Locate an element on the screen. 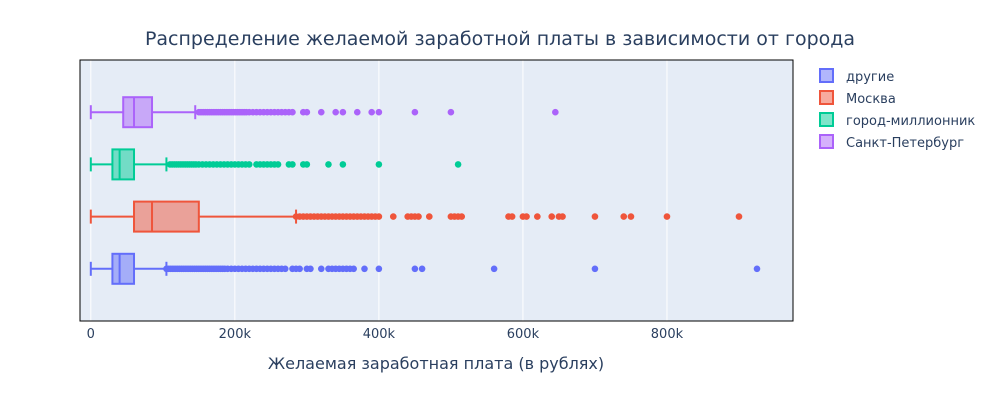 The image size is (1000, 404). legend-item: Санкт-Петербург is located at coordinates (891, 142).